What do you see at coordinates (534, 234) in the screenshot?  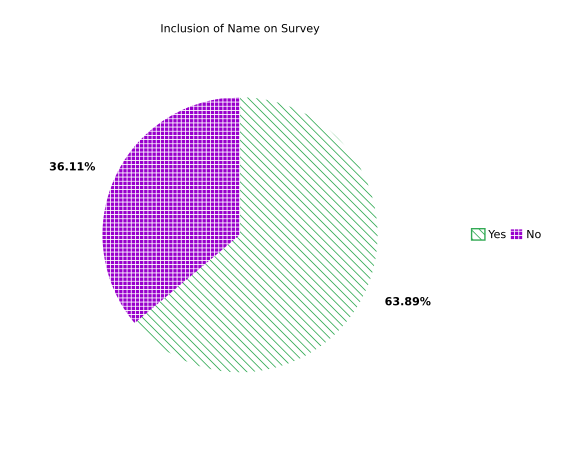 I see `legend-label: No` at bounding box center [534, 234].